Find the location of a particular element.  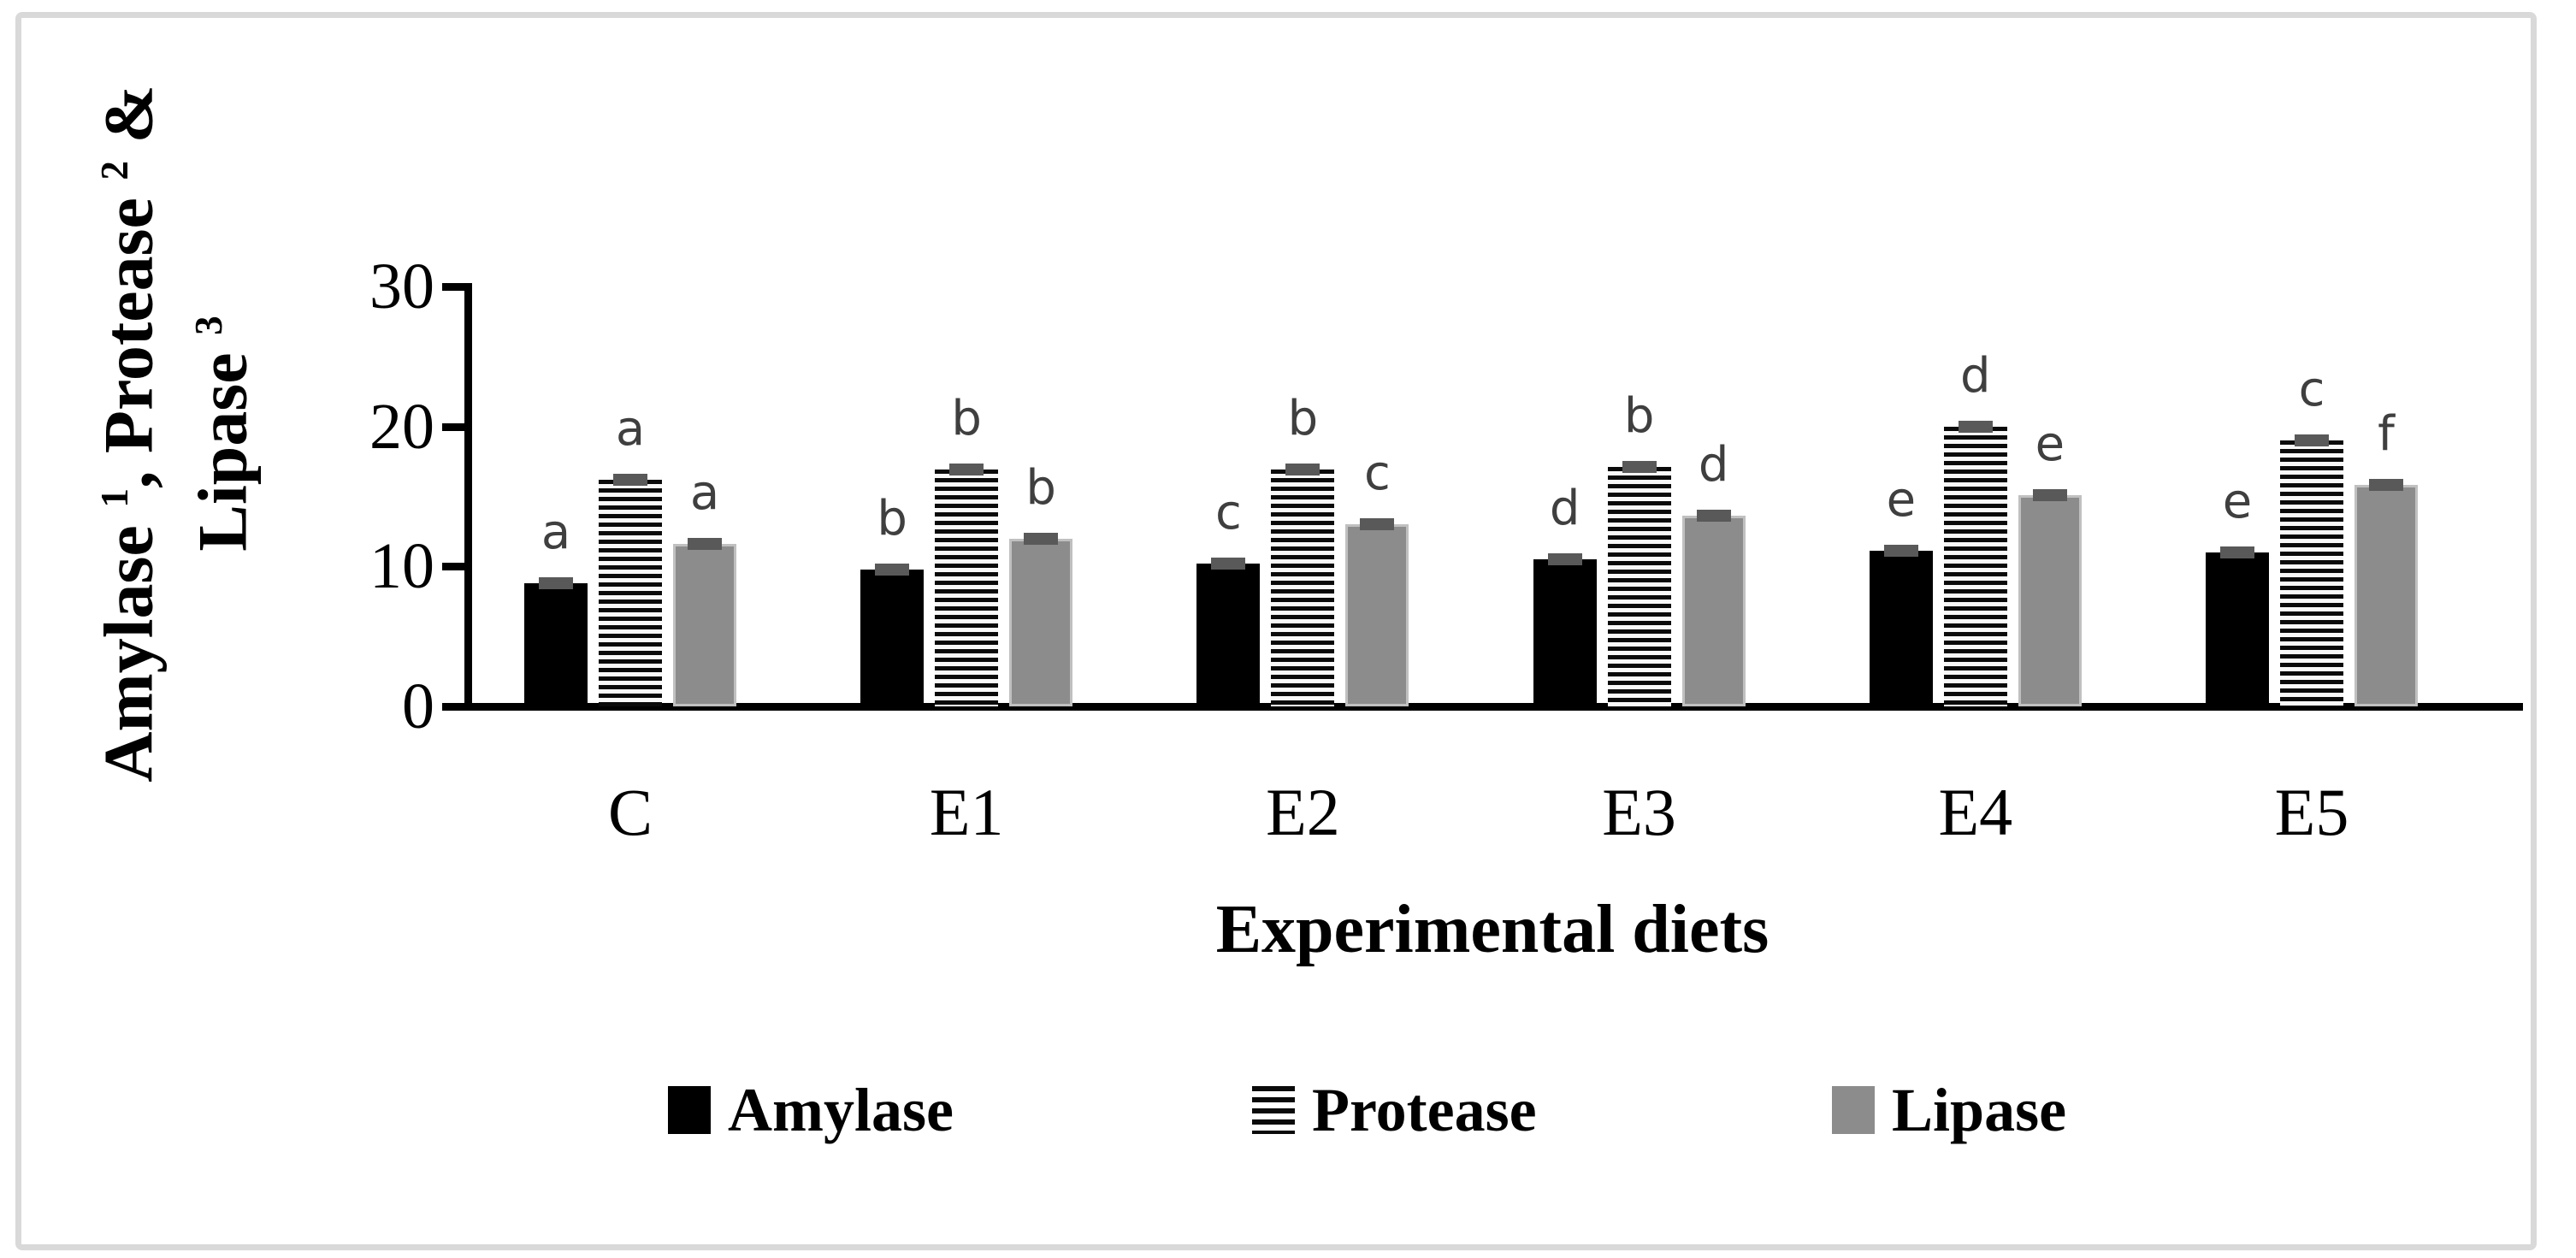

y-axis-label: Amylase 1, Protease 2 & Lipase 3 is located at coordinates (167, 433).